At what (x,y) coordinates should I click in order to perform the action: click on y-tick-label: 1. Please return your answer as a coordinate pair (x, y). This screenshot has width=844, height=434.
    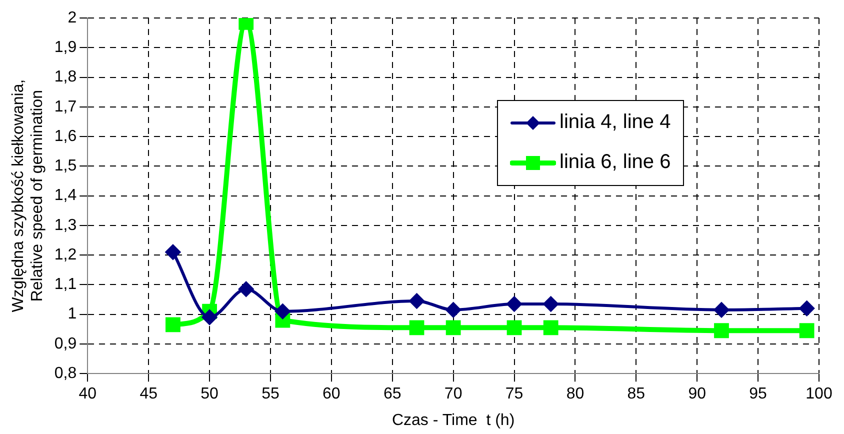
    Looking at the image, I should click on (72, 314).